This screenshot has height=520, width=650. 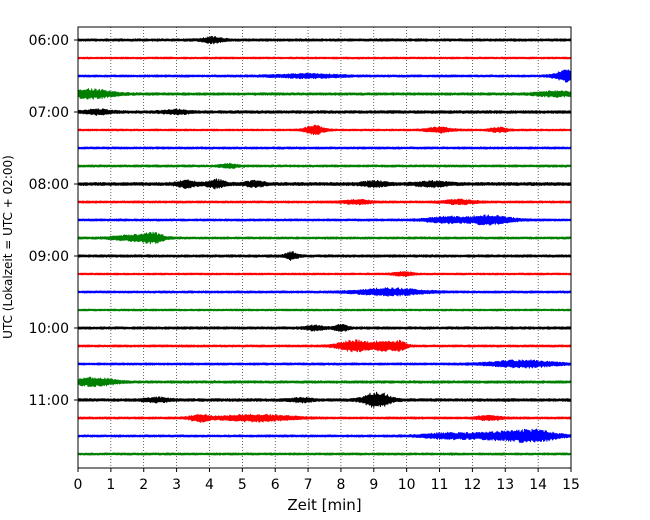 What do you see at coordinates (242, 485) in the screenshot?
I see `x-tick-label-5: 5` at bounding box center [242, 485].